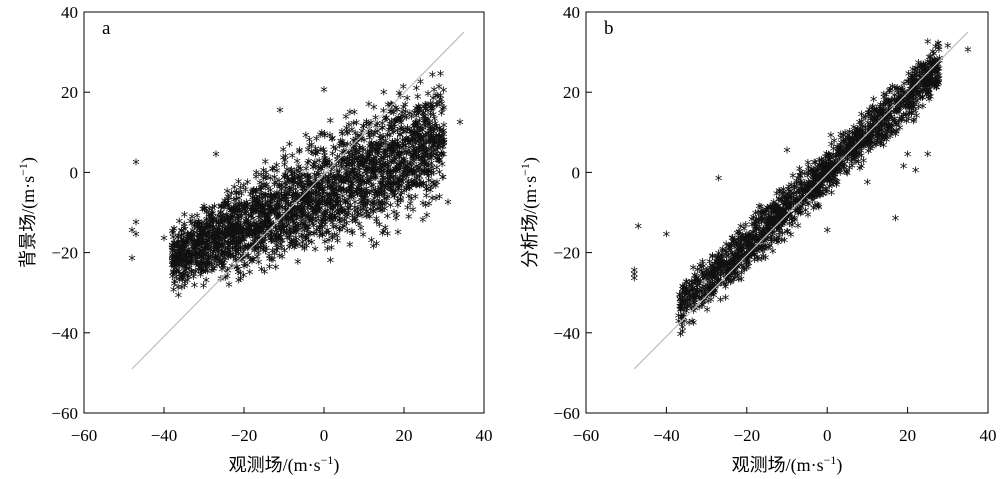 Image resolution: width=1000 pixels, height=479 pixels. What do you see at coordinates (324, 435) in the screenshot?
I see `x-tick-label: 0` at bounding box center [324, 435].